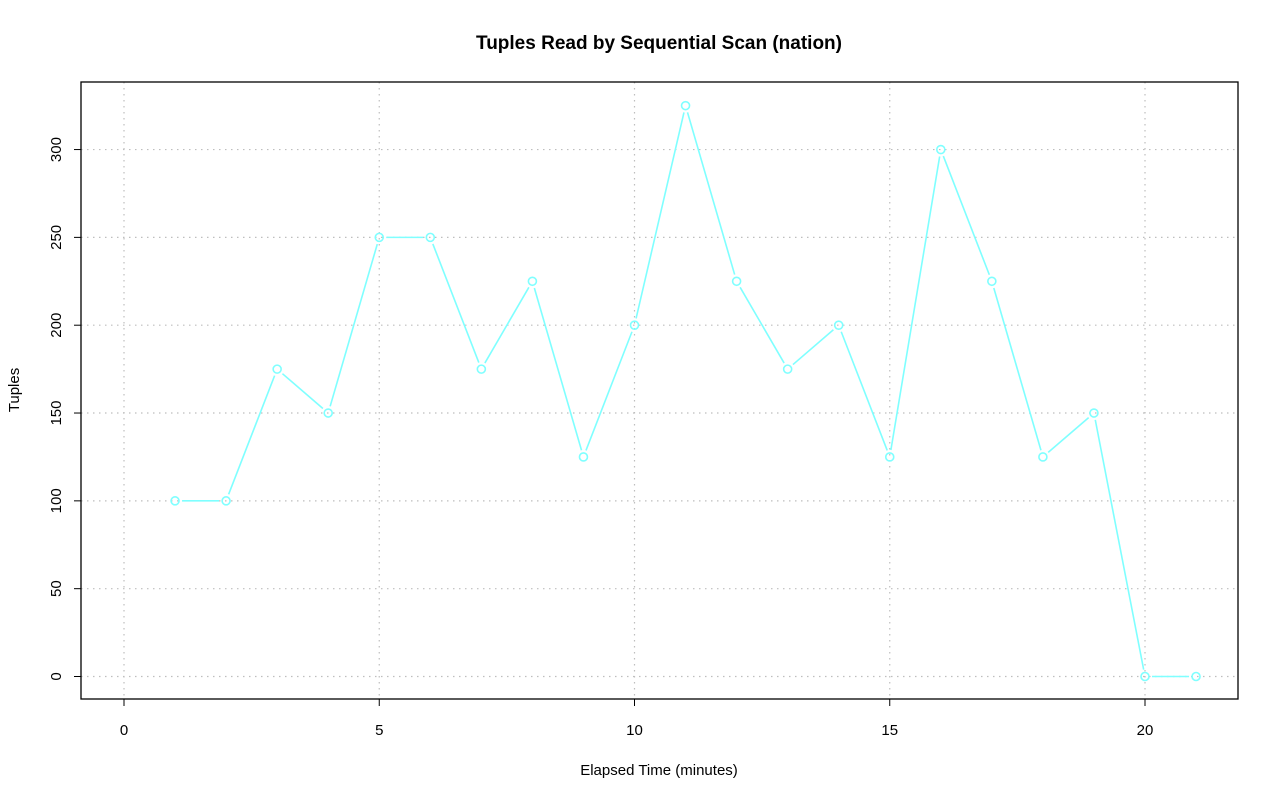  I want to click on y-tick-label: 200, so click(56, 325).